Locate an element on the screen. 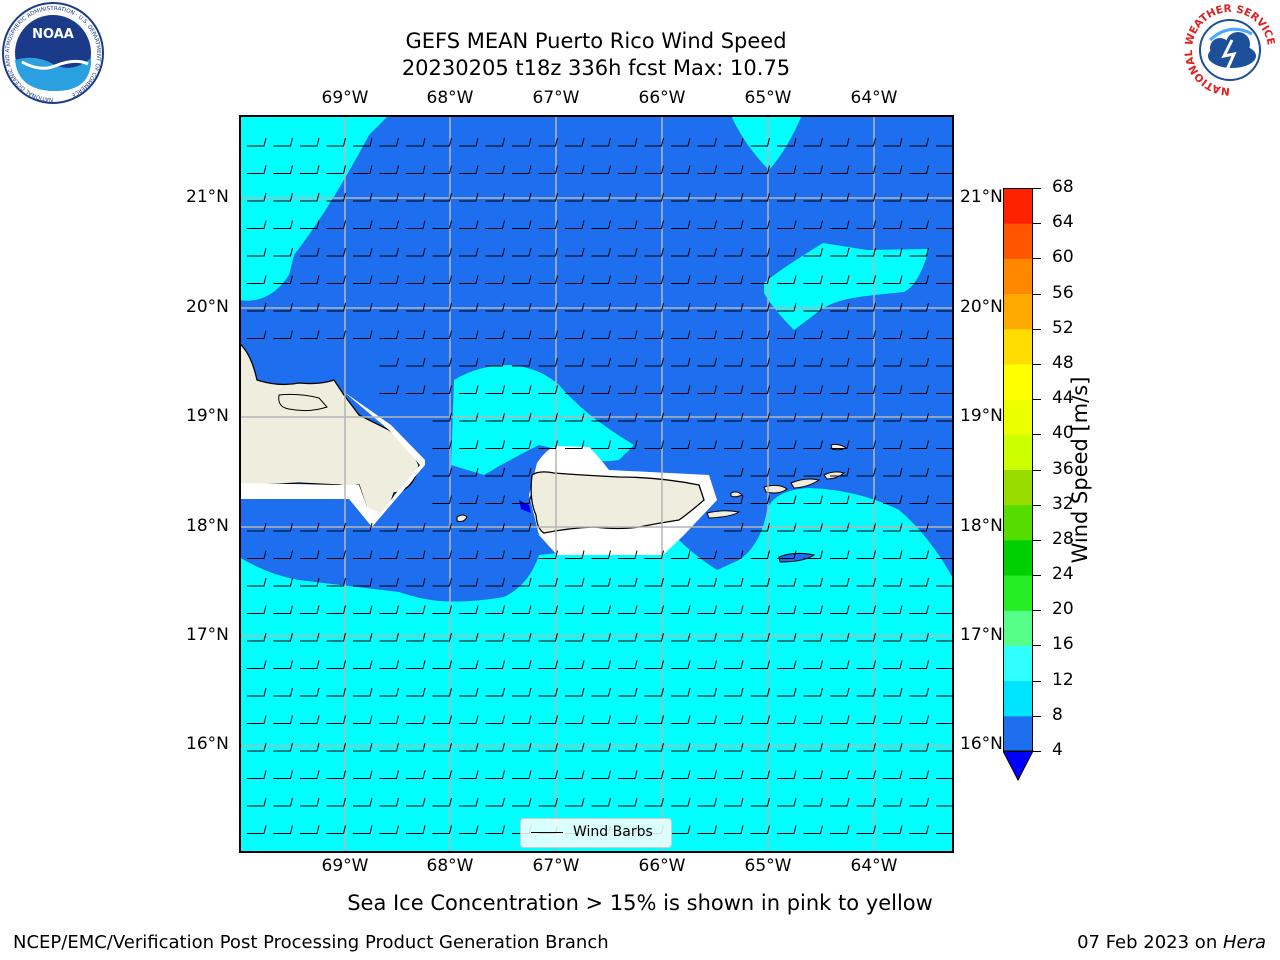 The height and width of the screenshot is (960, 1280). chart-title: GEFS MEAN Puerto Rico Wind Speed is located at coordinates (596, 41).